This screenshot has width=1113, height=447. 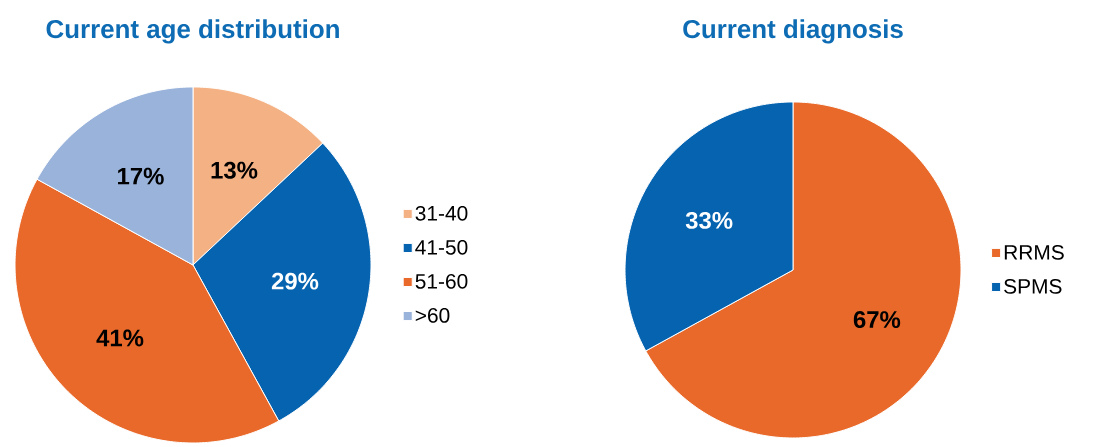 What do you see at coordinates (295, 281) in the screenshot?
I see `data-label: 29%` at bounding box center [295, 281].